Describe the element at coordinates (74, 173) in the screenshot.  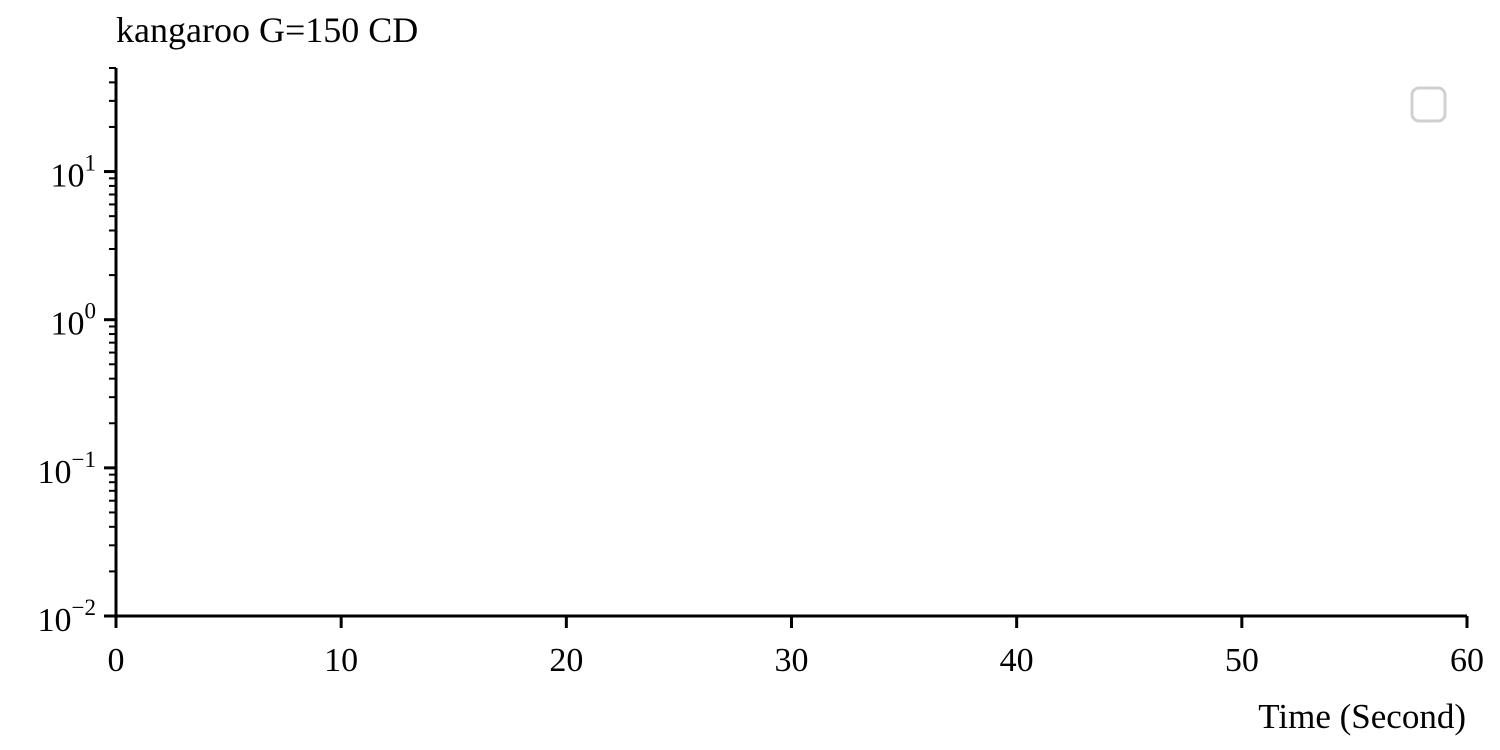
I see `y-tick-label: 10¹` at that location.